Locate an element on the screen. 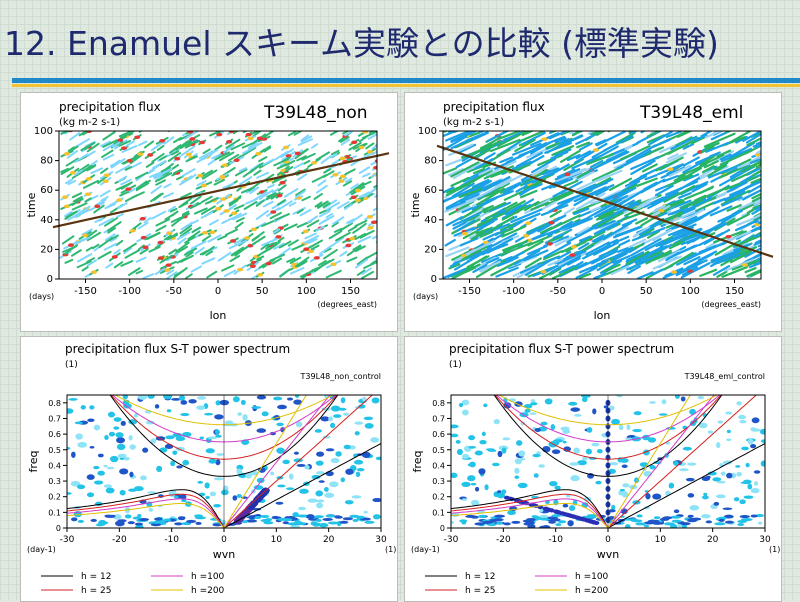 The width and height of the screenshot is (800, 602). x-tick-label: -50 is located at coordinates (174, 291).